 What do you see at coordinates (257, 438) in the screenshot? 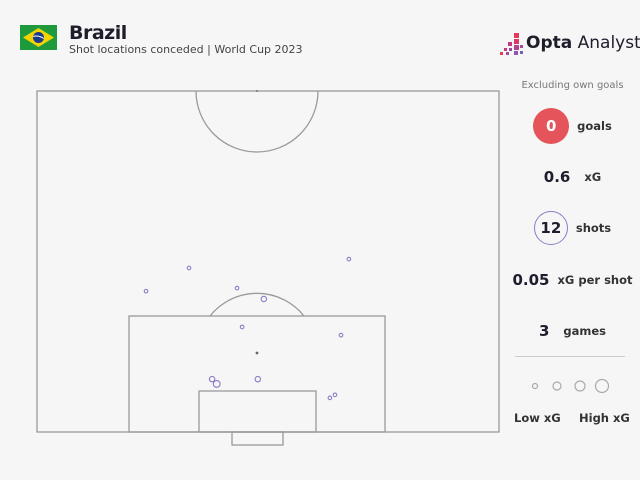
I see `goal` at bounding box center [257, 438].